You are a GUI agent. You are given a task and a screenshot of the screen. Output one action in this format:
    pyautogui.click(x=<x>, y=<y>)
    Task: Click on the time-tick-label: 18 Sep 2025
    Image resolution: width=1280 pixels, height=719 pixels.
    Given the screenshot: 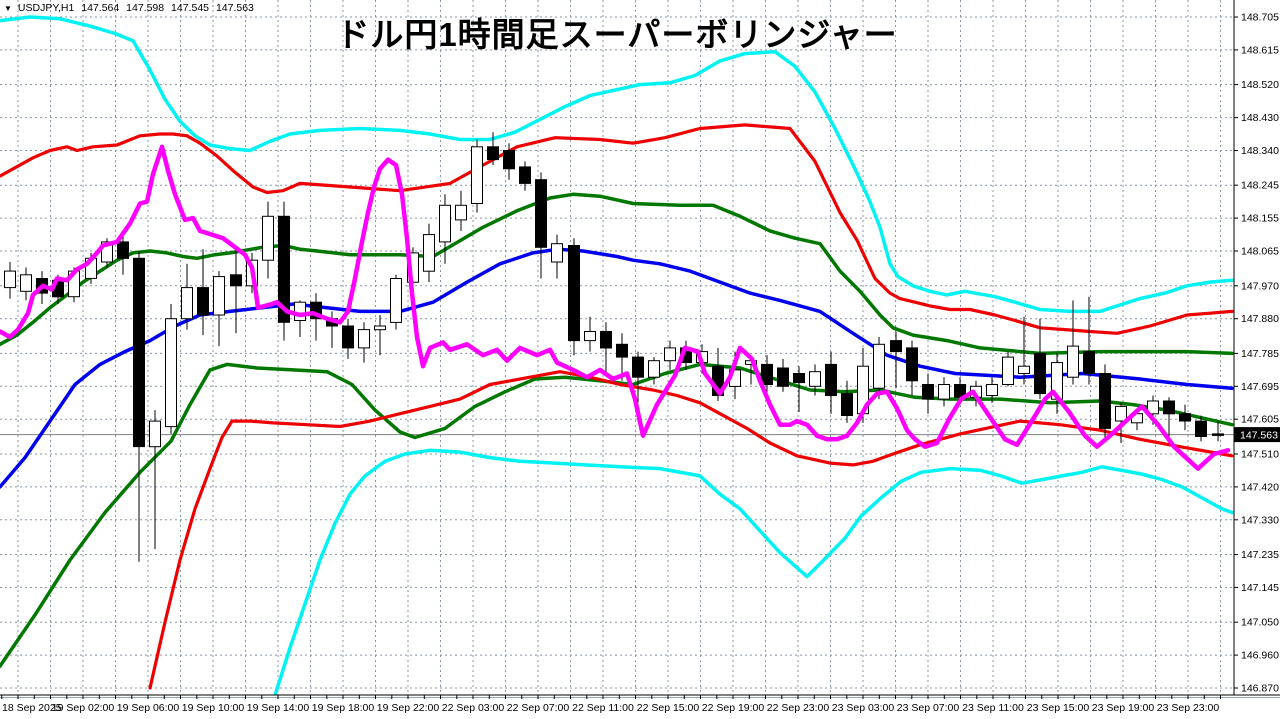 What is the action you would take?
    pyautogui.click(x=32, y=708)
    